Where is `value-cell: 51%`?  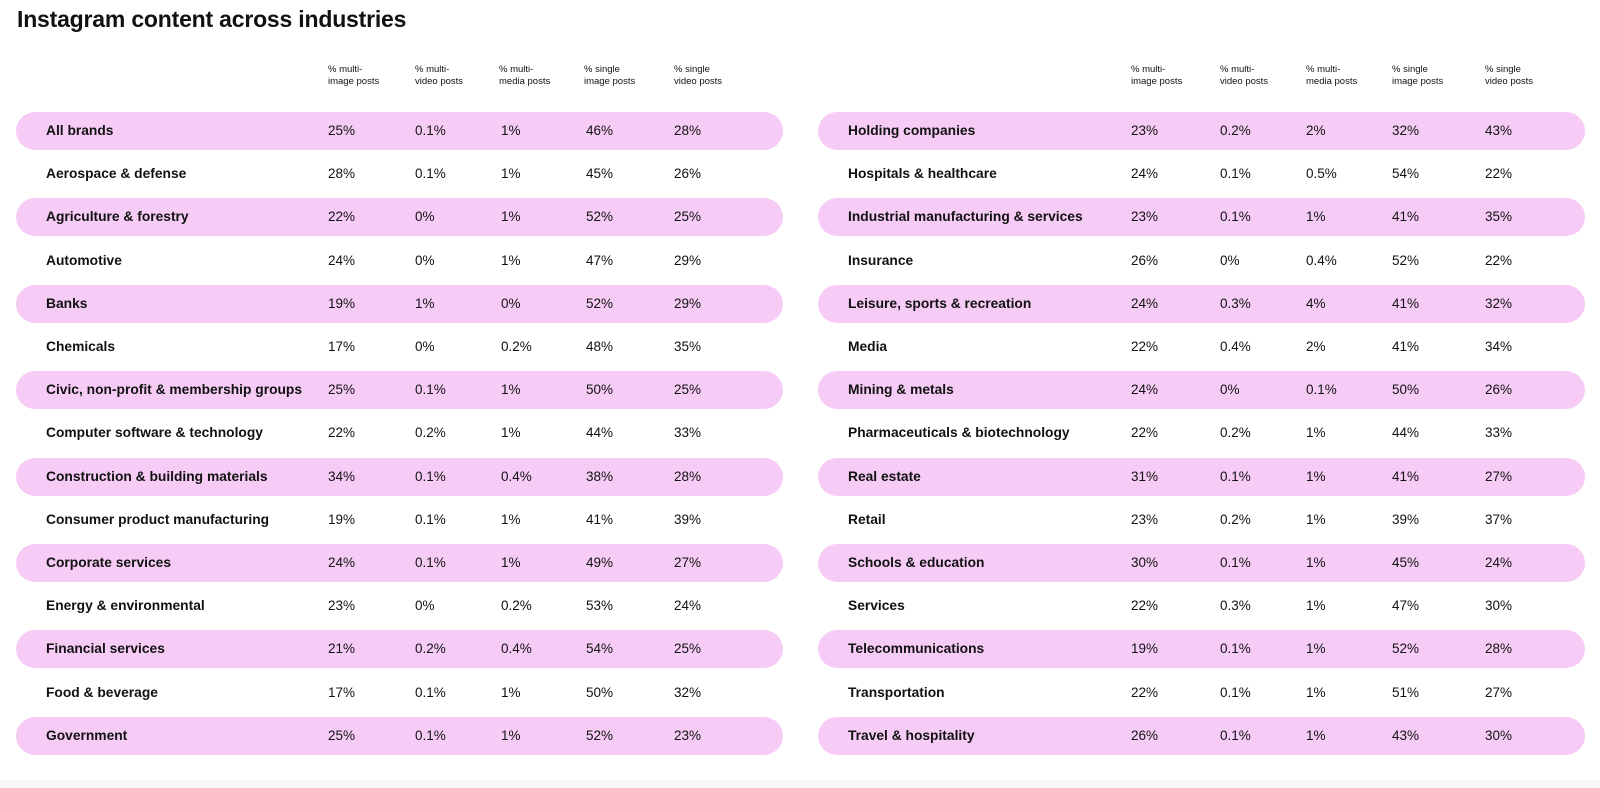 value-cell: 51% is located at coordinates (1406, 692).